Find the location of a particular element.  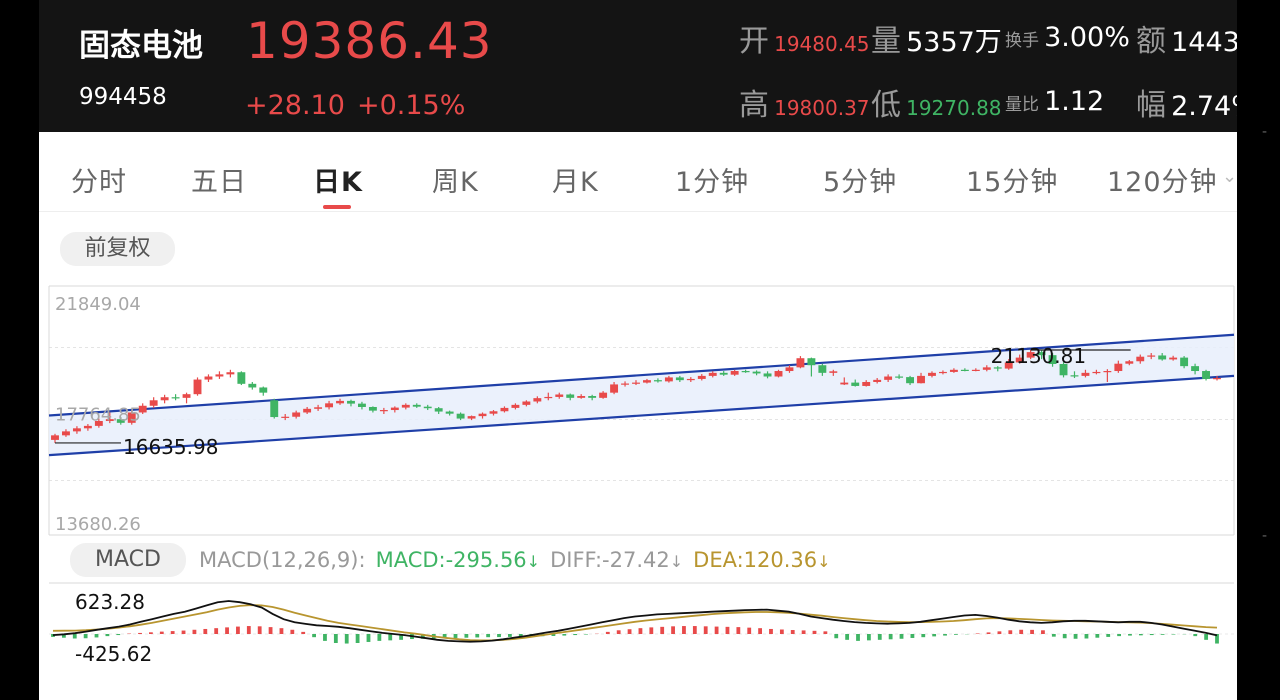

price-change-pct: +0.15% is located at coordinates (411, 105).